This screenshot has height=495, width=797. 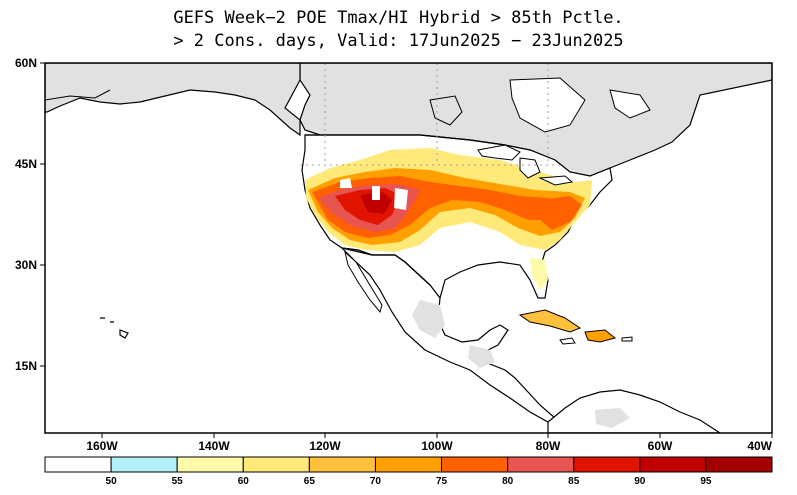 What do you see at coordinates (539, 274) in the screenshot?
I see `shade-florida` at bounding box center [539, 274].